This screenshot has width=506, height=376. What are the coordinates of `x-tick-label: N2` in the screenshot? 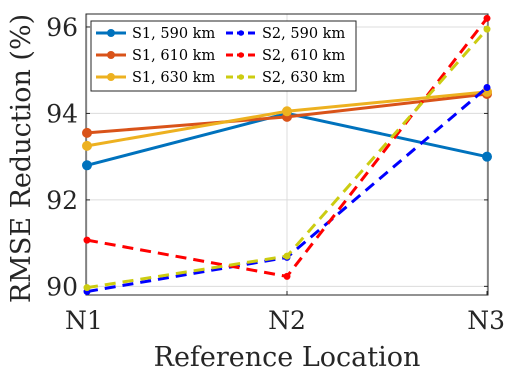 It's located at (287, 320).